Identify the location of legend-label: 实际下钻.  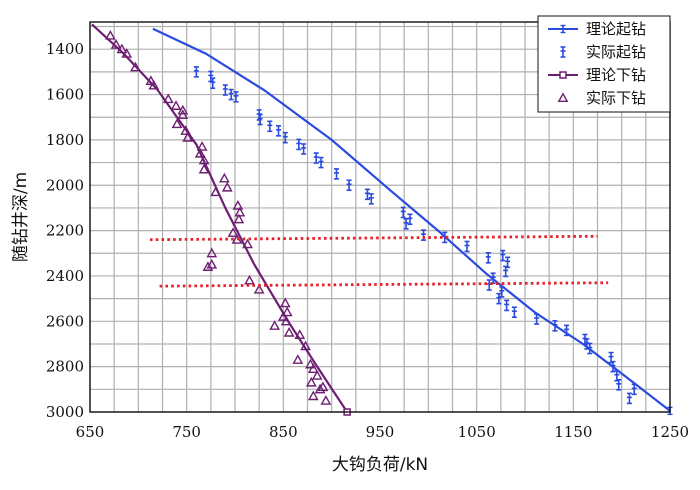
(616, 98).